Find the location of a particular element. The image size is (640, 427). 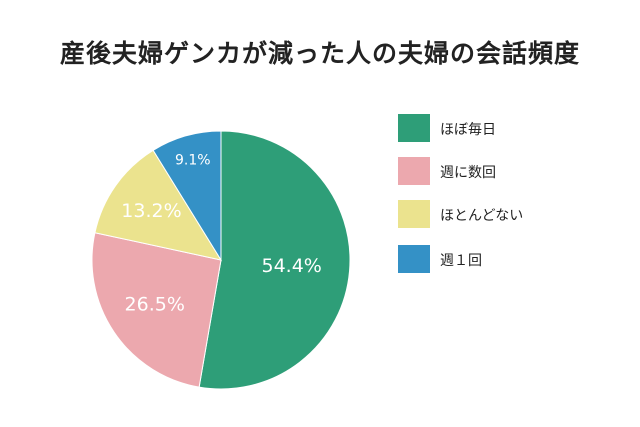

pie-slice-label: 9.1% is located at coordinates (193, 161).